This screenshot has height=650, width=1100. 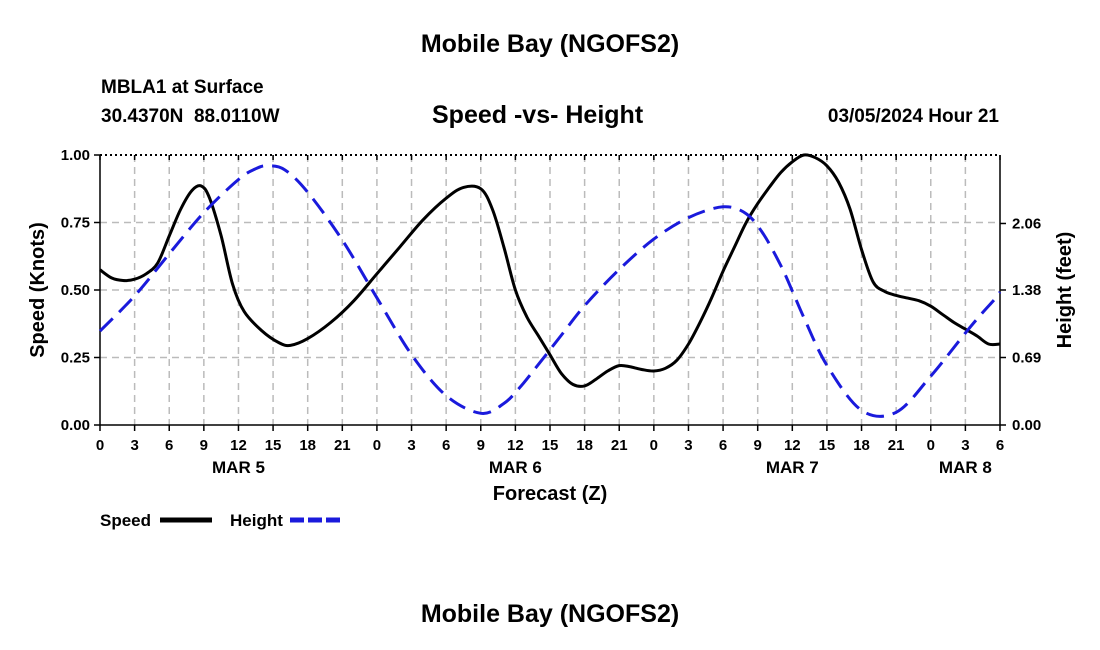 I want to click on y2-tick-label: 2.06, so click(x=1026, y=223).